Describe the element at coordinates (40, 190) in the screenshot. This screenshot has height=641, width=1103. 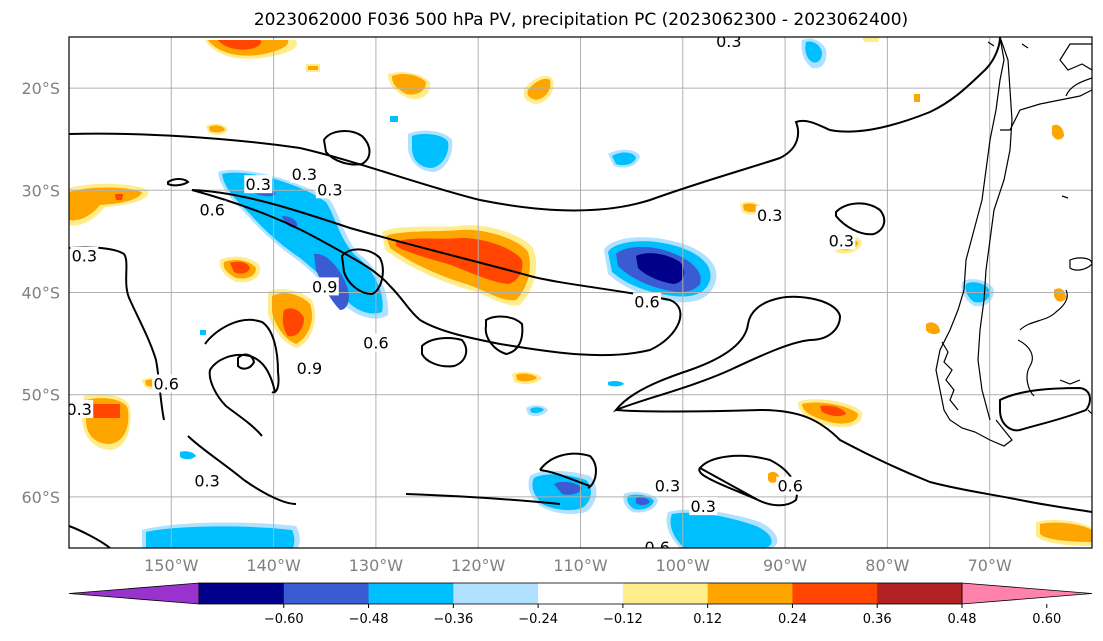
I see `lat-tick-label: 30°S` at that location.